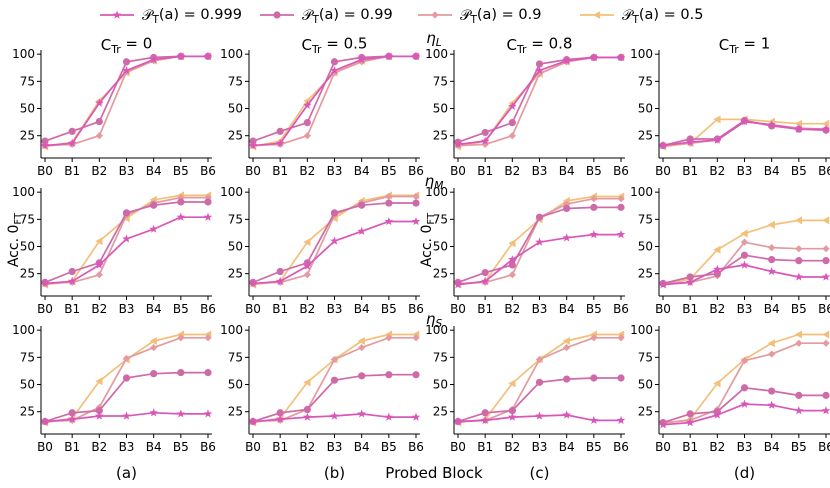  I want to click on y-axis-label: Acc. 0FT, so click(15, 239).